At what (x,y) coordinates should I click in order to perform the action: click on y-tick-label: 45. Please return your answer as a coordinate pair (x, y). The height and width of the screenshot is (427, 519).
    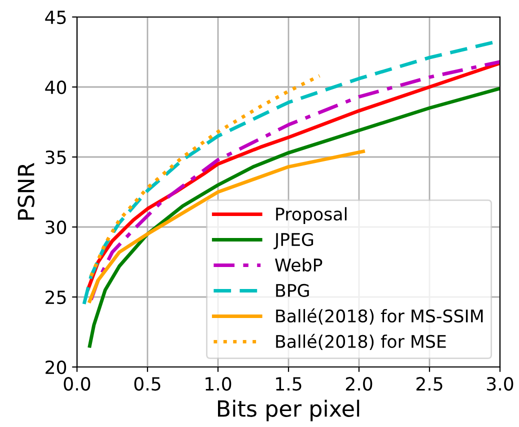
    Looking at the image, I should click on (55, 17).